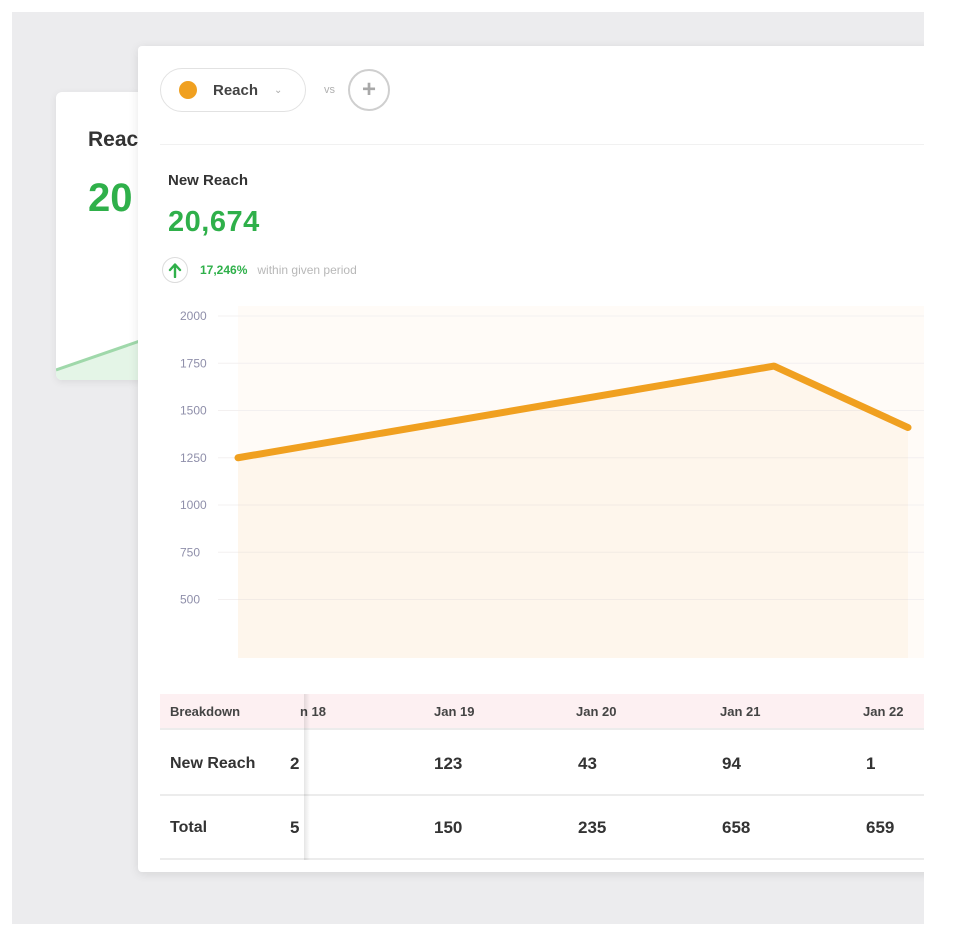 The width and height of the screenshot is (960, 936). Describe the element at coordinates (542, 828) in the screenshot. I see `table-row: Total 5 150 235 658 659` at that location.